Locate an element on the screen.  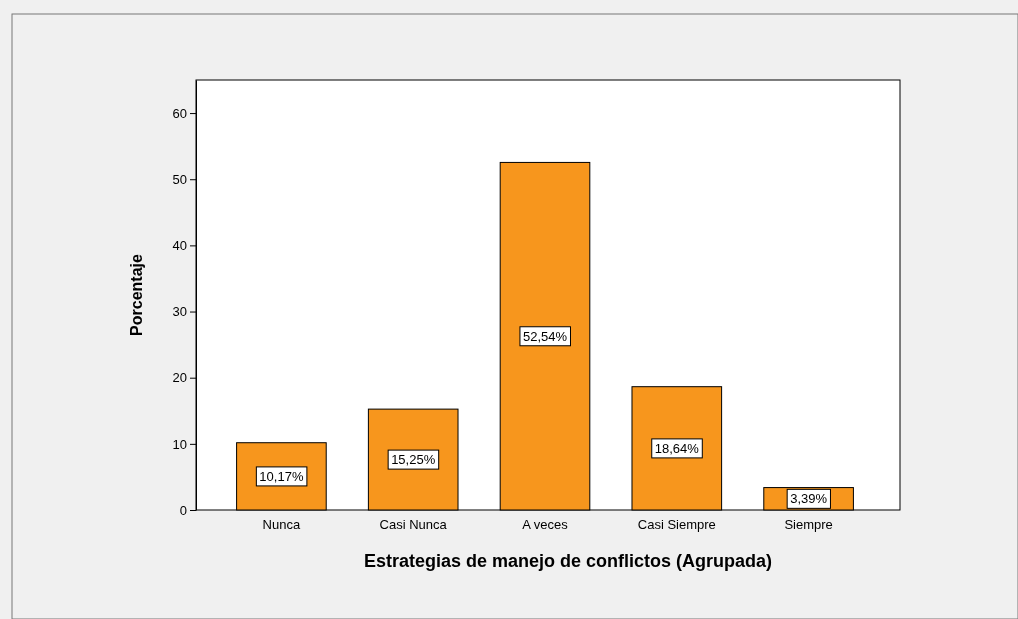
y-tick-label: 20 is located at coordinates (179, 378).